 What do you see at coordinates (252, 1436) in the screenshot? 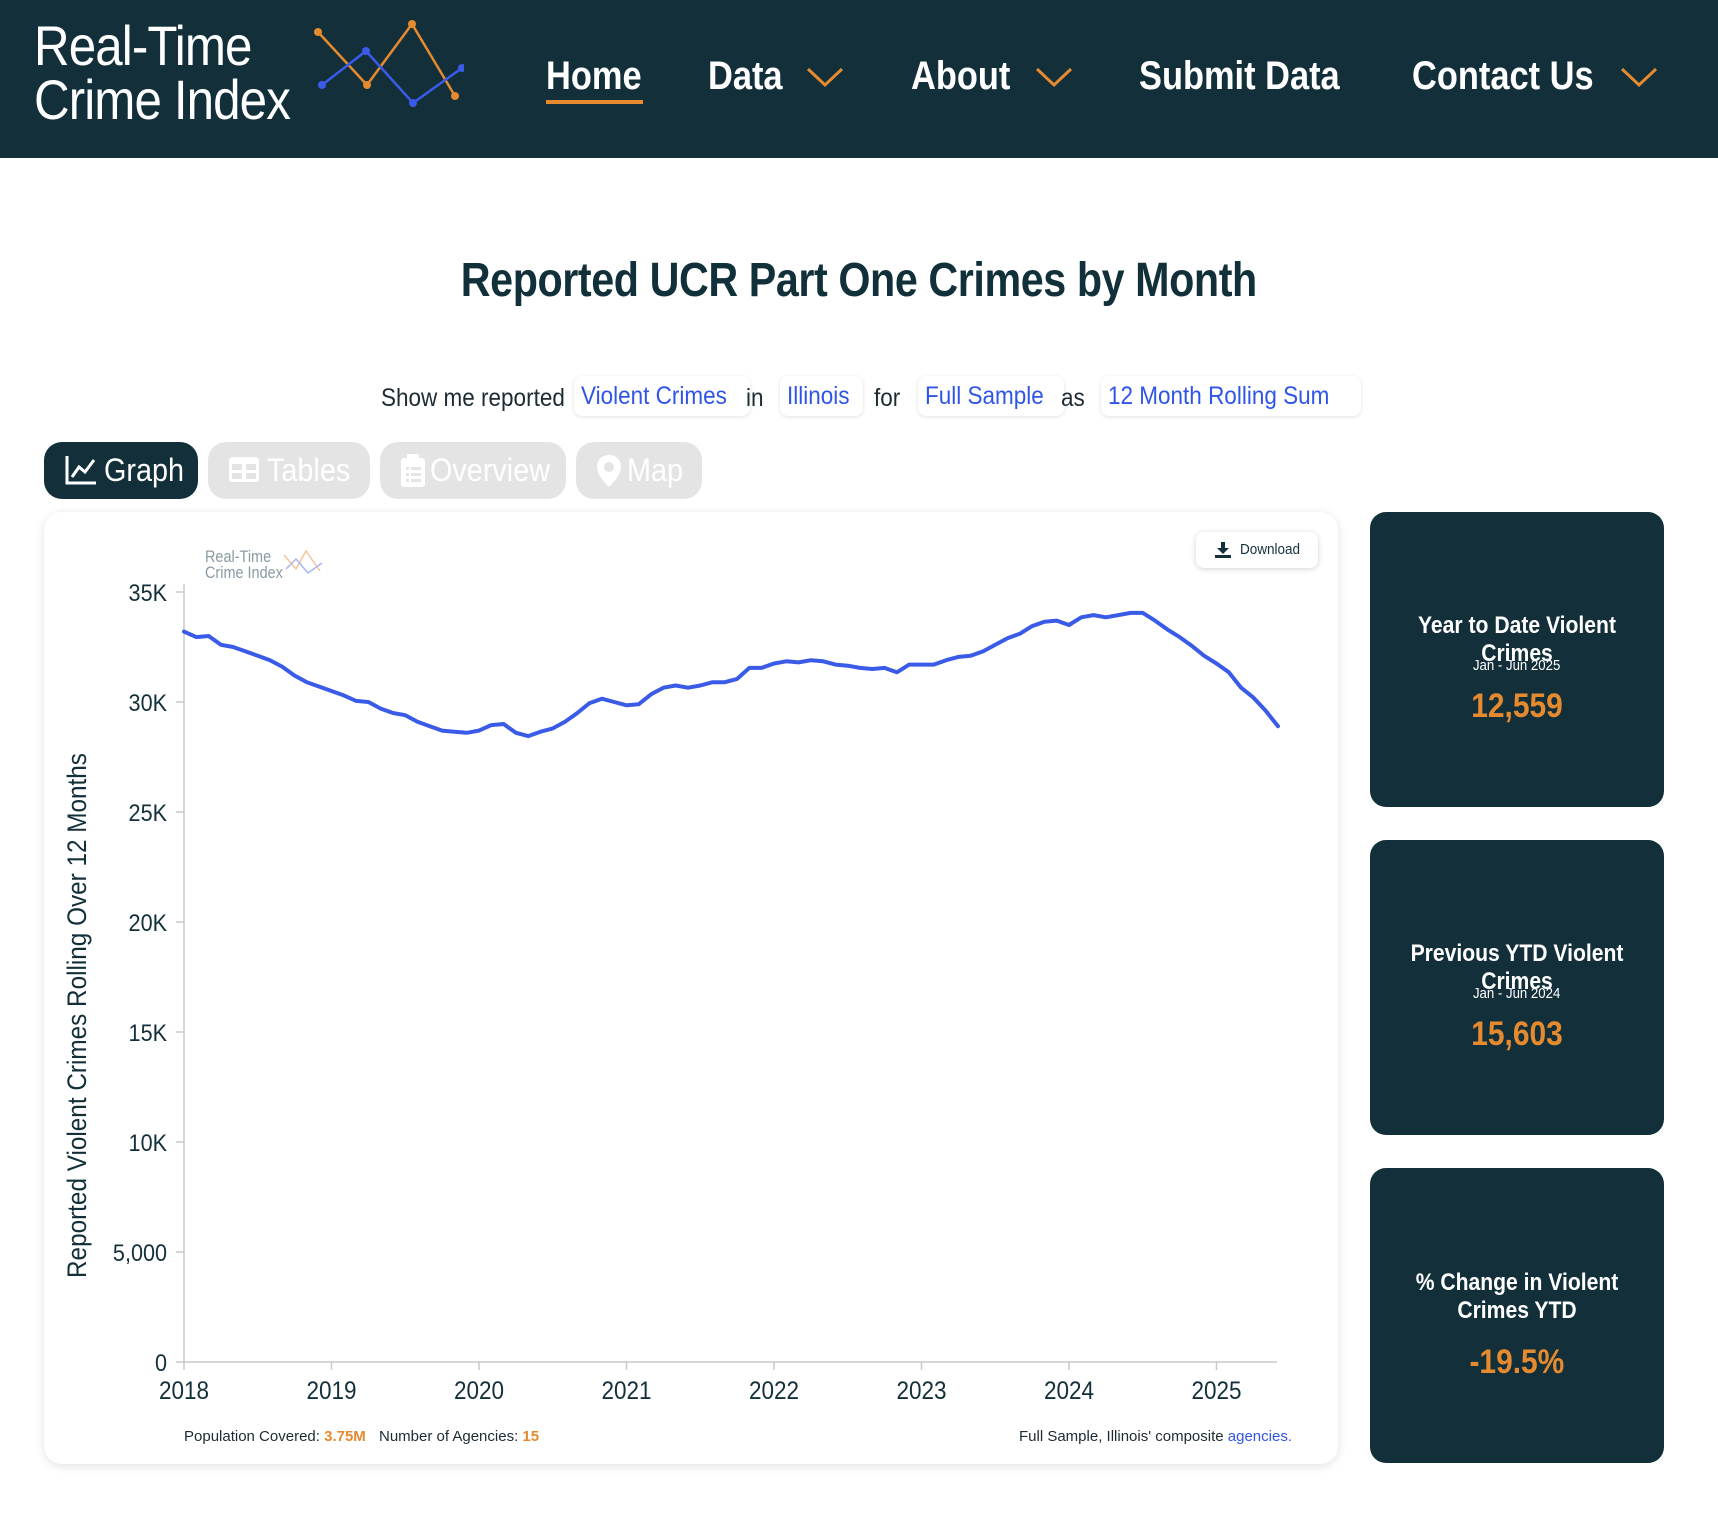
I see `population-label: Population Covered:` at bounding box center [252, 1436].